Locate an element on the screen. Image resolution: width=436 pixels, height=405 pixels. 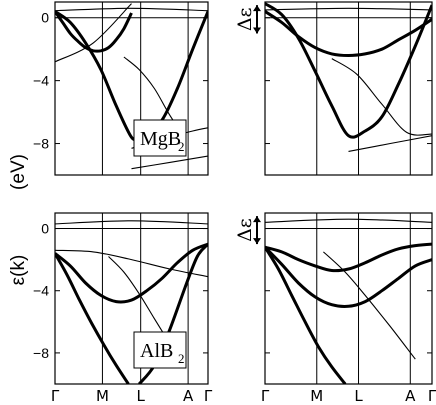
compound-label: AlB is located at coordinates (156, 351).